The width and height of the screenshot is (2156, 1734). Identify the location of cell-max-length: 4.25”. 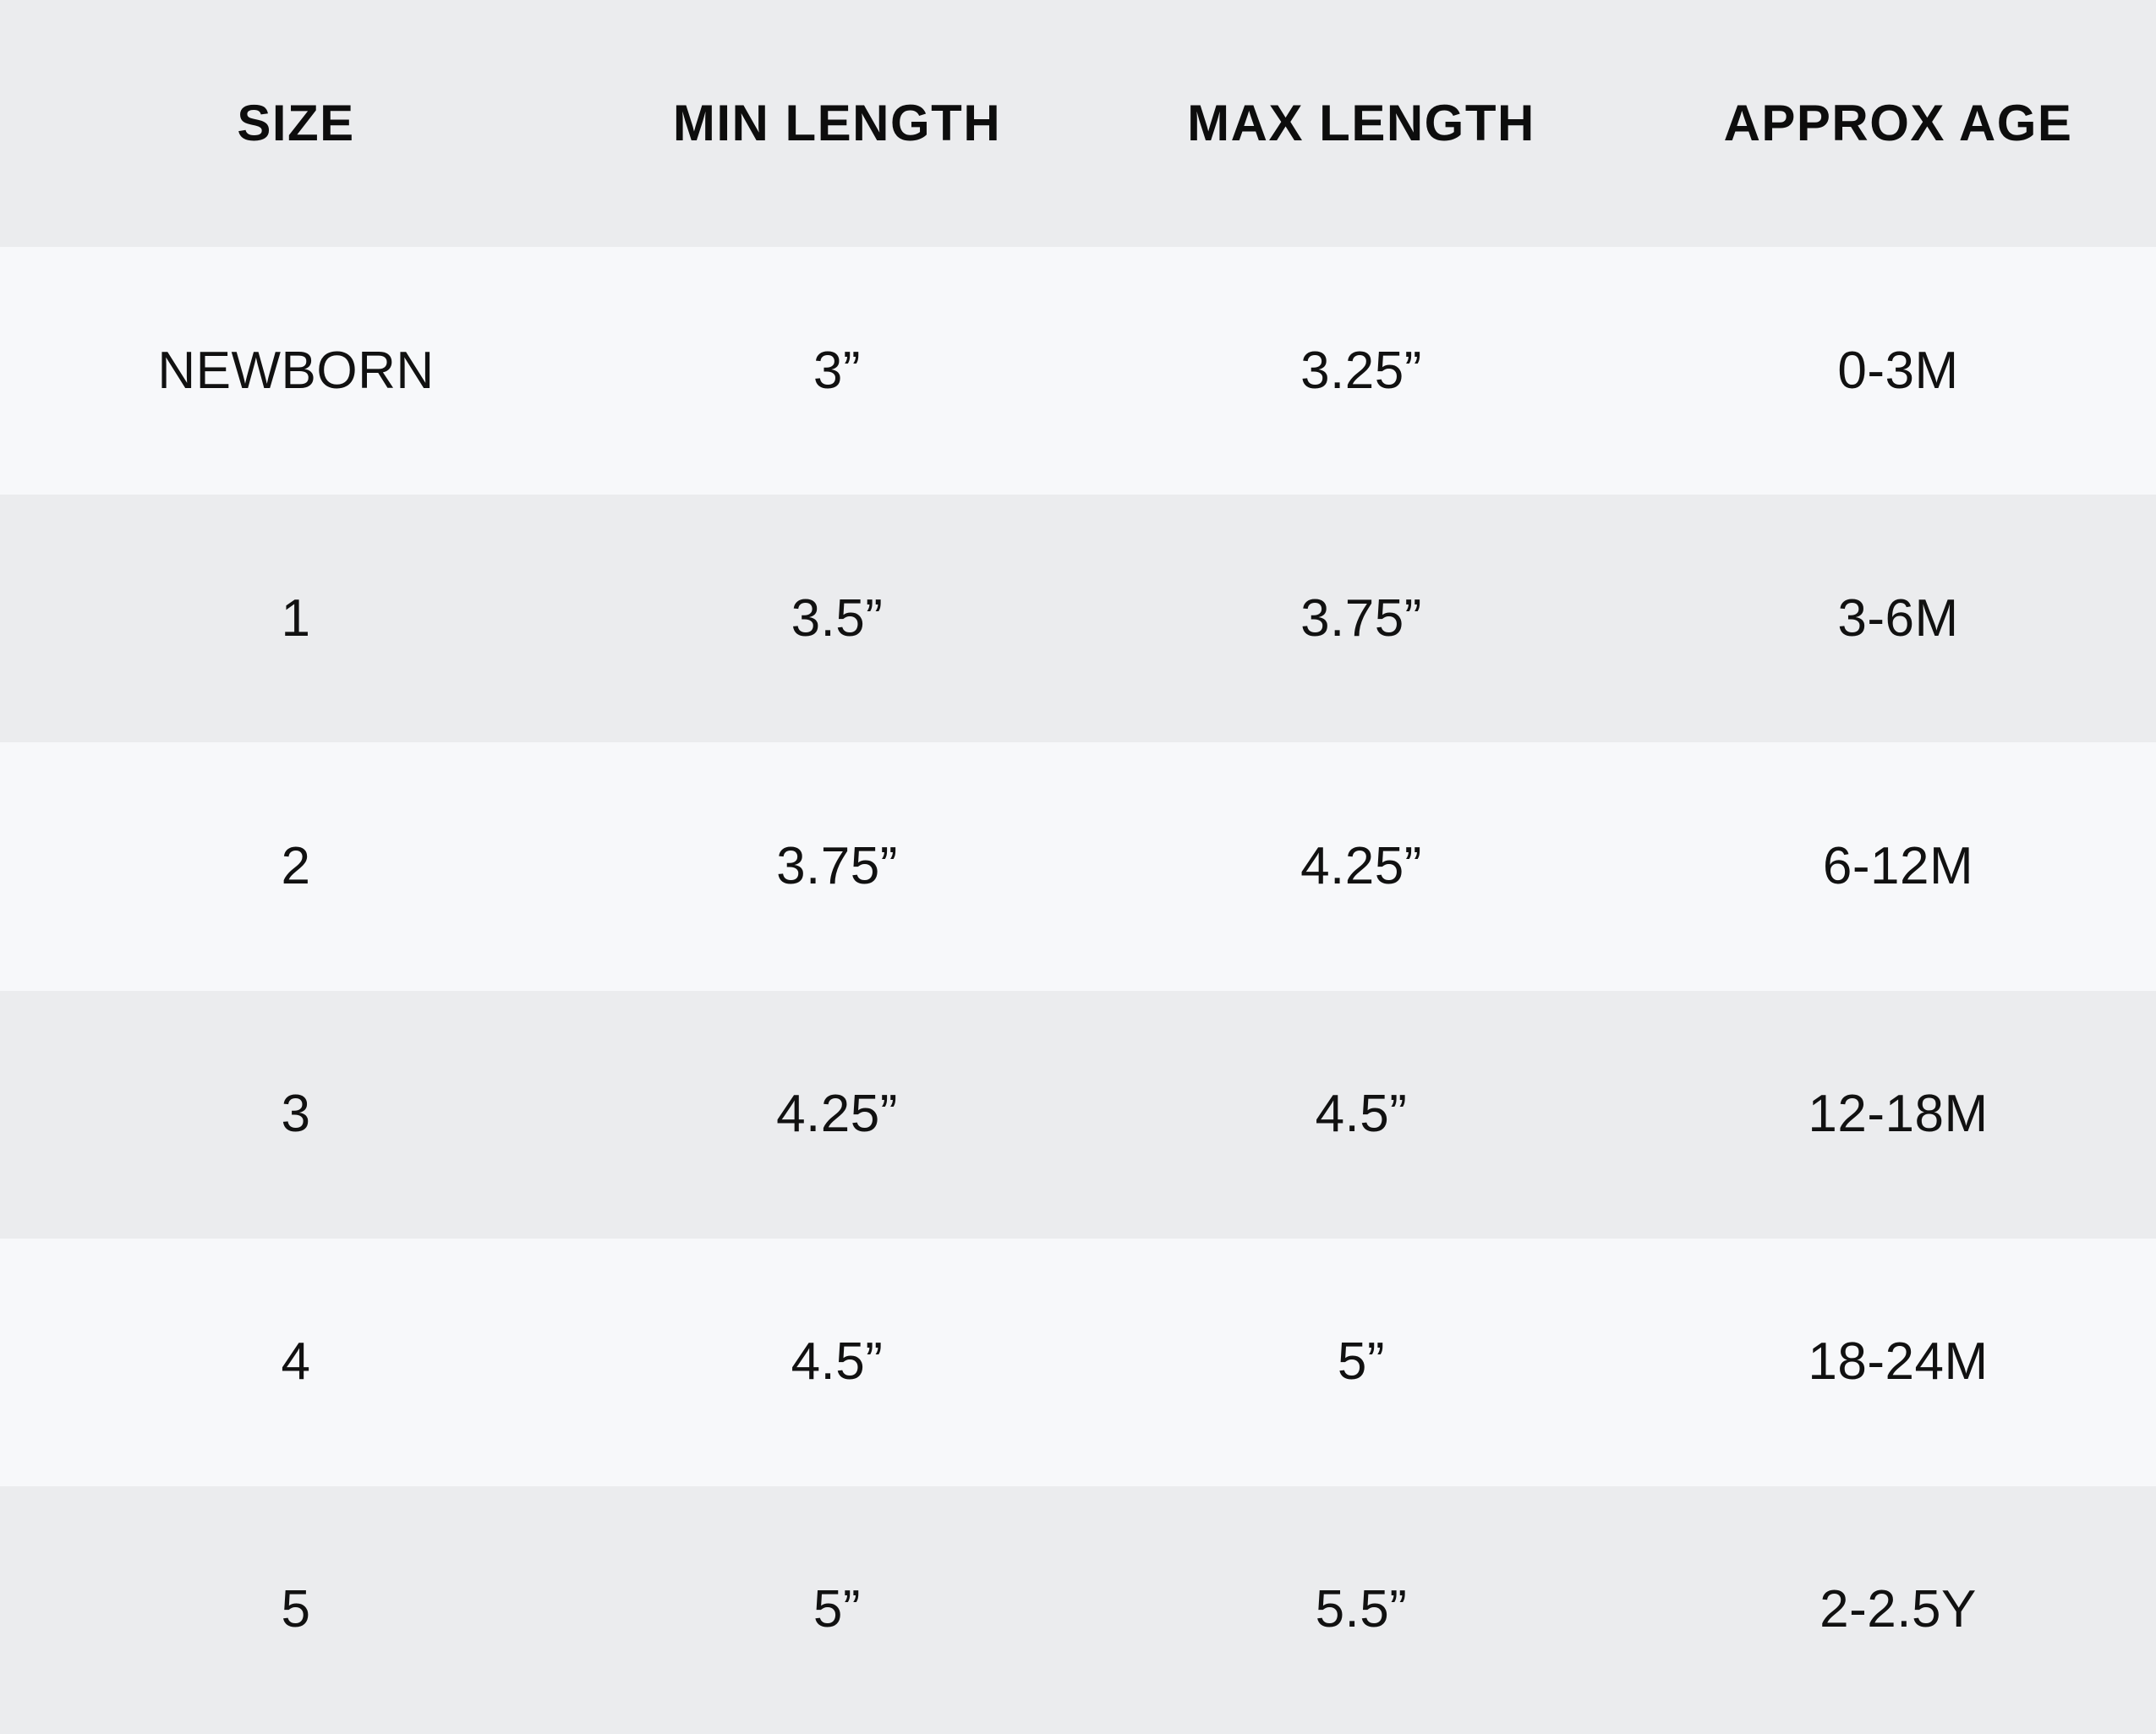
(1361, 865).